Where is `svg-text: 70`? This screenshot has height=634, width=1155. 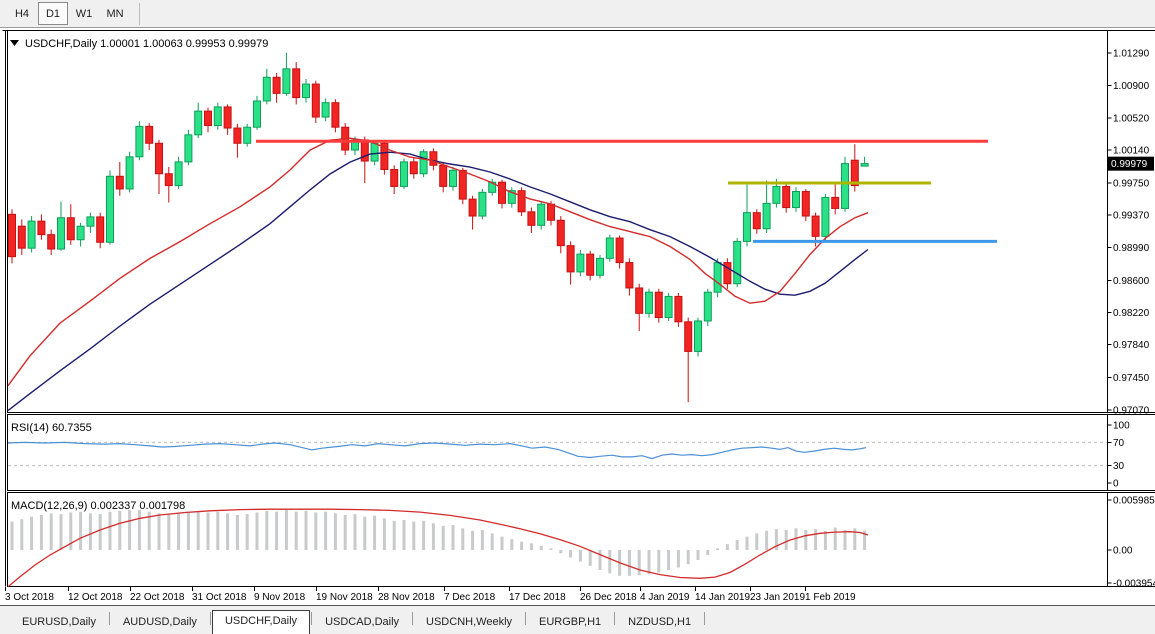 svg-text: 70 is located at coordinates (1119, 443).